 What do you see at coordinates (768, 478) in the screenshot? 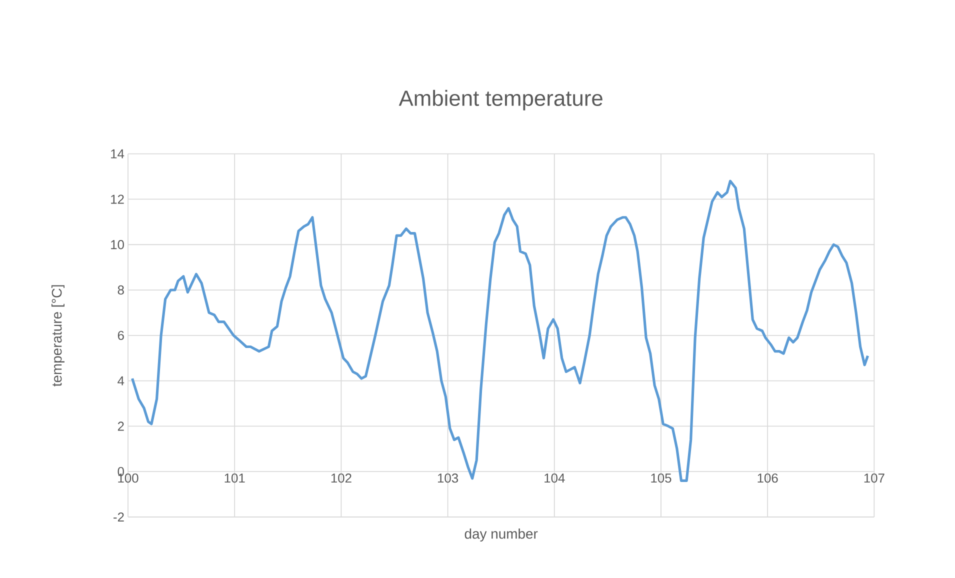
I see `x-tick-label: 106` at bounding box center [768, 478].